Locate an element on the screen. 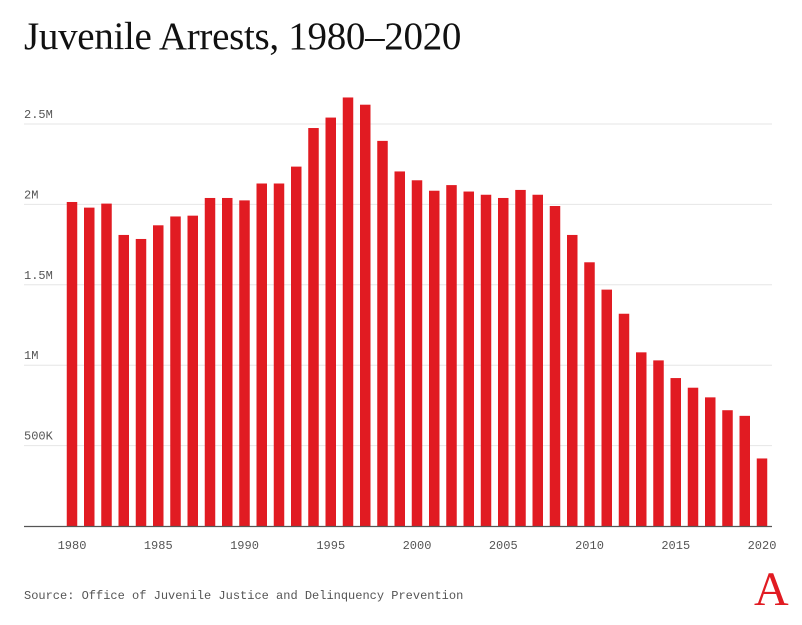 Image resolution: width=802 pixels, height=625 pixels. x-tick-label: 2000 is located at coordinates (417, 546).